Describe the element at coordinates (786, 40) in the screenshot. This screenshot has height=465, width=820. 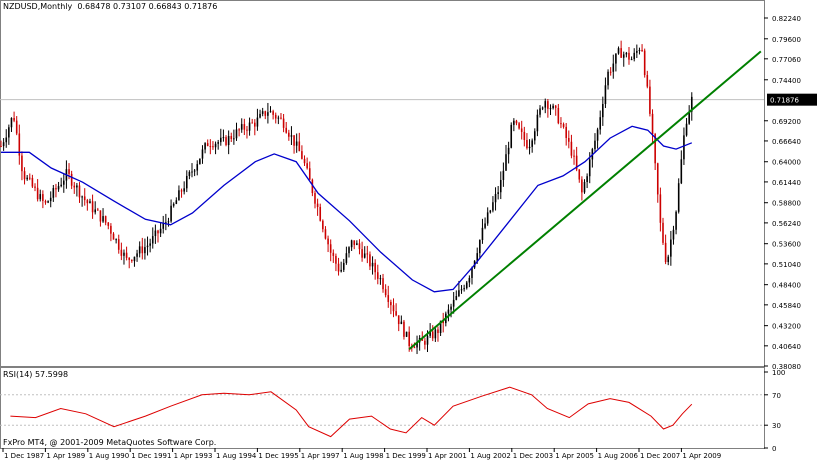
I see `price-tick-label: 0.79600` at that location.